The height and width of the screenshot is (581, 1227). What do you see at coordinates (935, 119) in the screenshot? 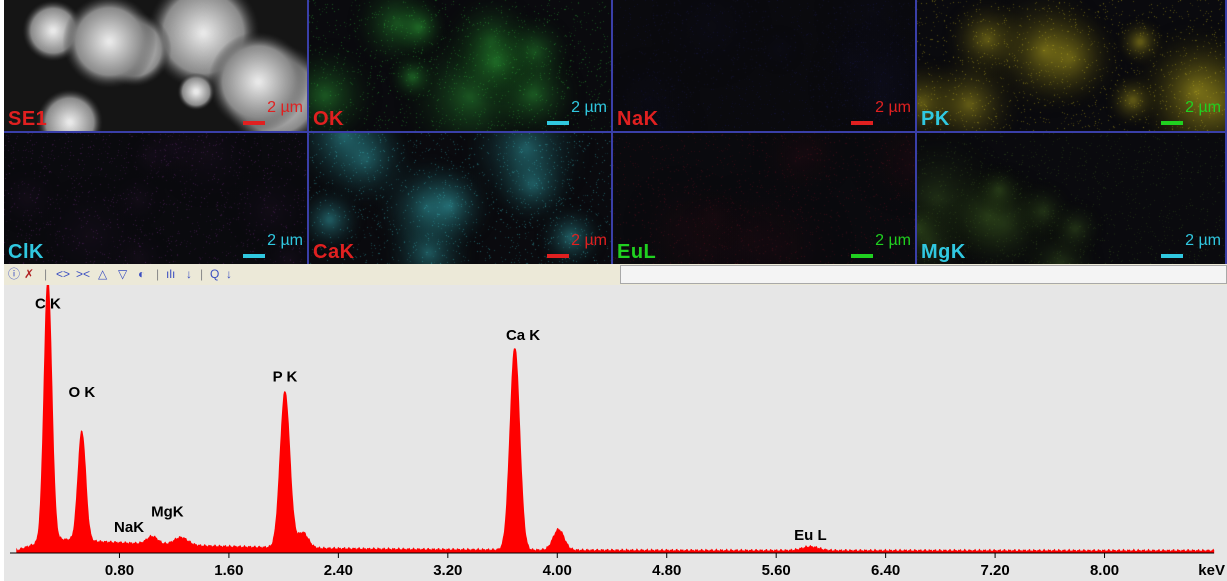
I see `map-label: PK` at bounding box center [935, 119].